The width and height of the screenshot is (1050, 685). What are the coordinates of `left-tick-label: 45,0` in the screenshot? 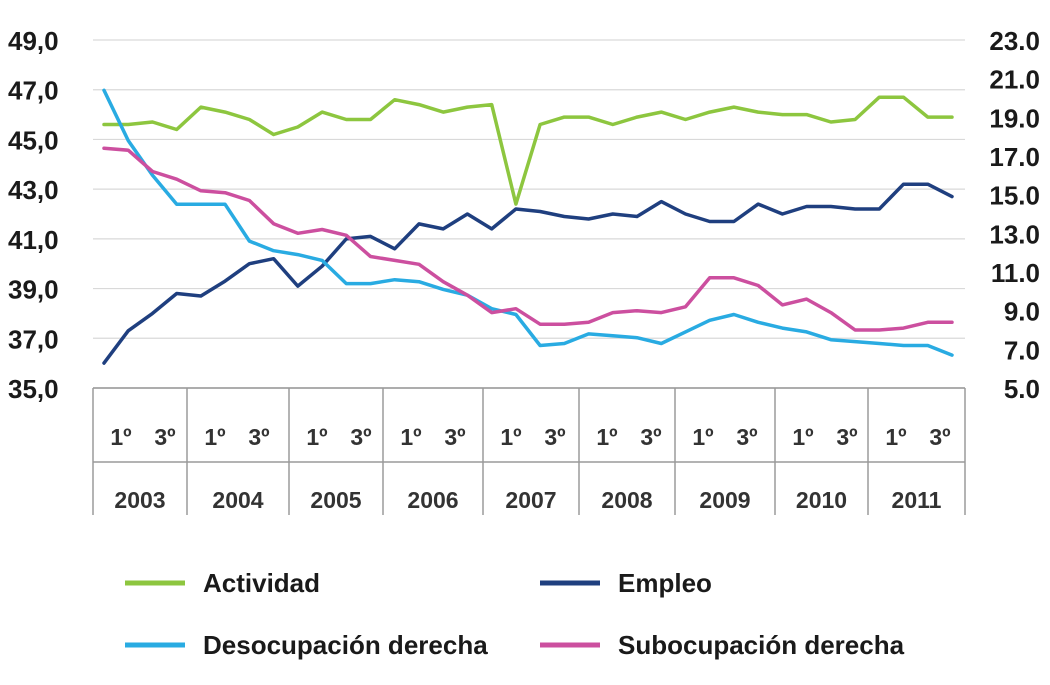 It's located at (33, 140).